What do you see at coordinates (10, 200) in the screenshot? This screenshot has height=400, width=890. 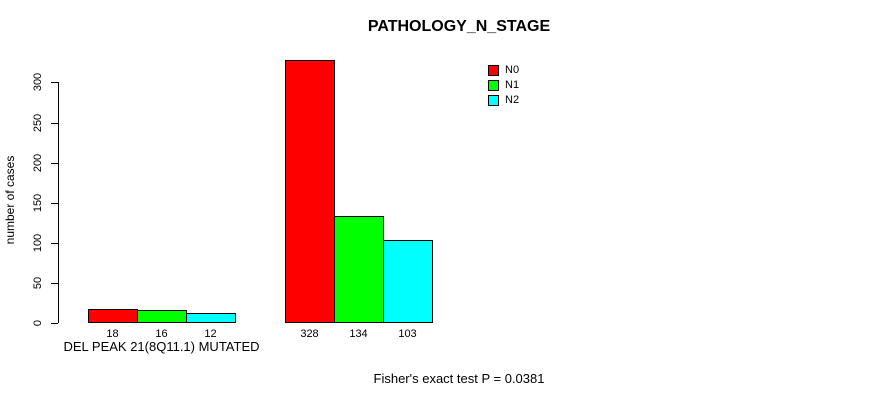 I see `y-axis-title: number of cases` at bounding box center [10, 200].